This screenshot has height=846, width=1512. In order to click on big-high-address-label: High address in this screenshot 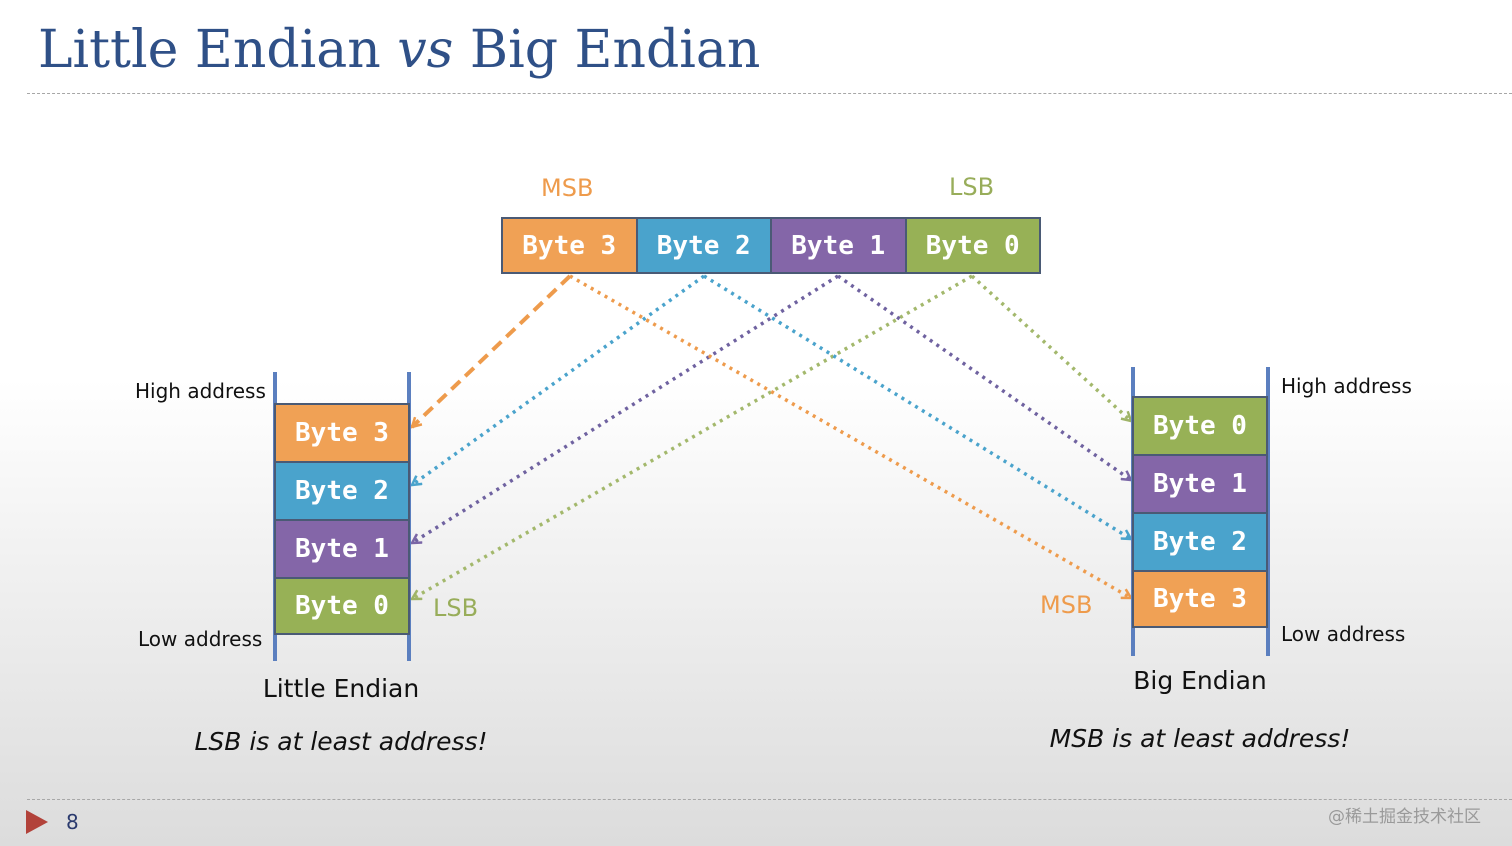, I will do `click(1346, 386)`.